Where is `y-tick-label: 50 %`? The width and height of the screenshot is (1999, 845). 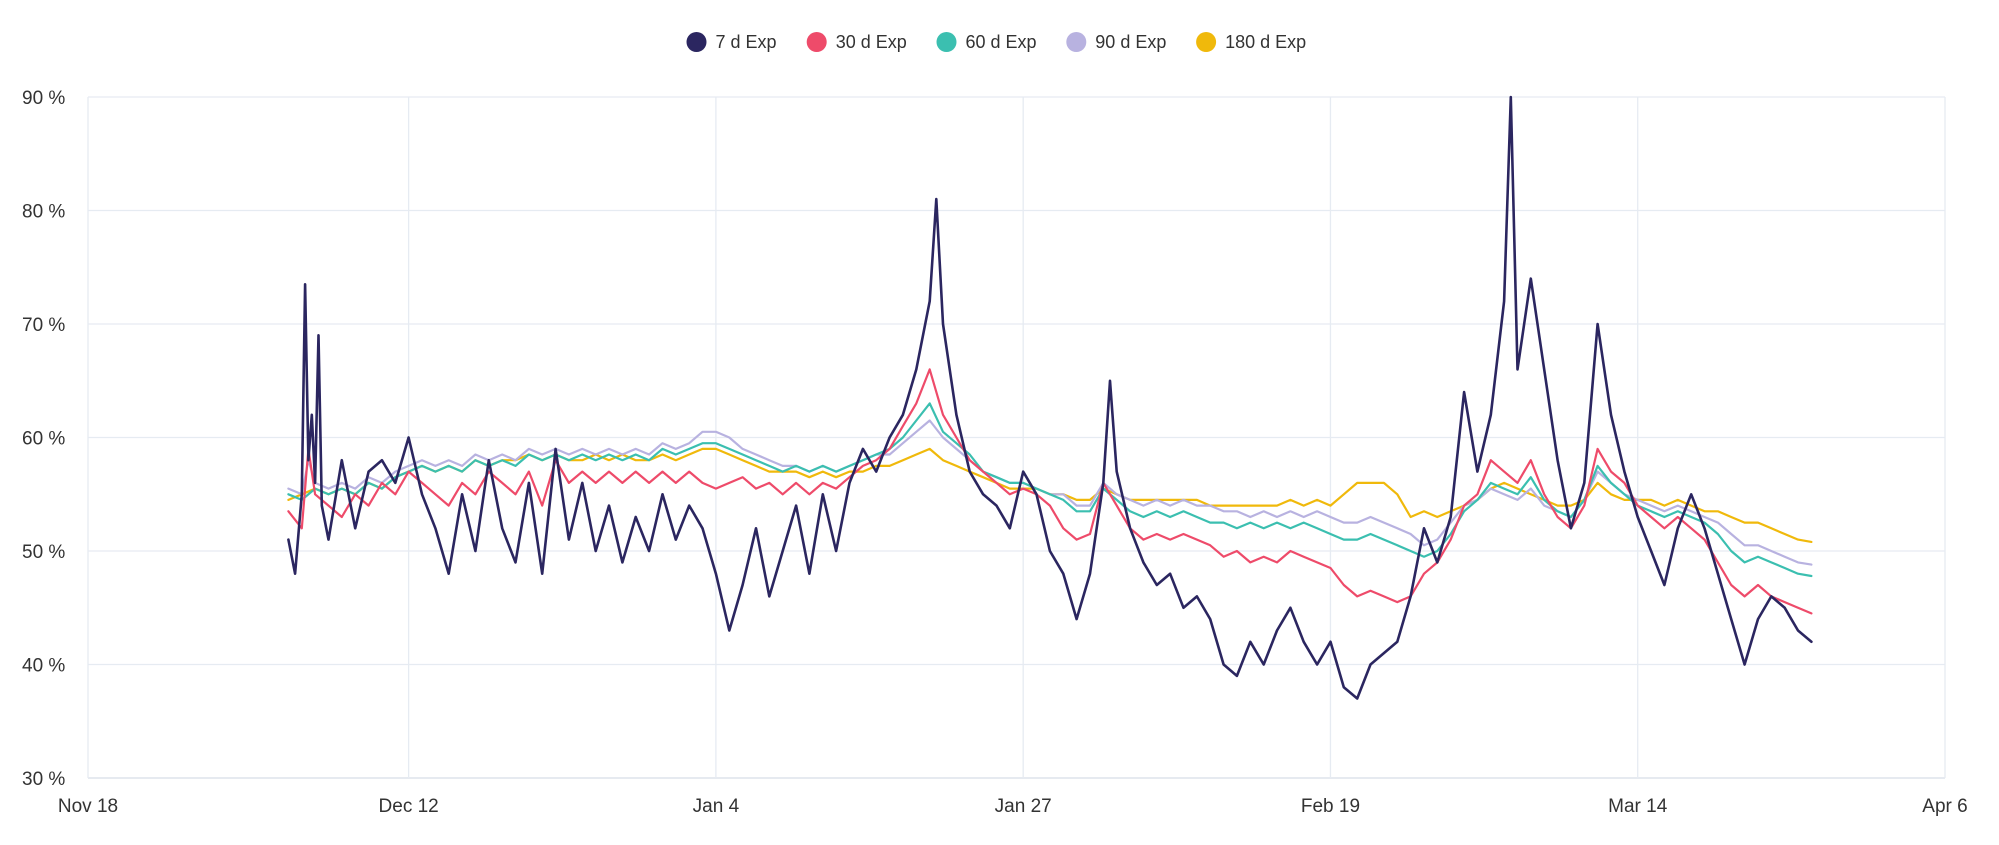 y-tick-label: 50 % is located at coordinates (43, 552).